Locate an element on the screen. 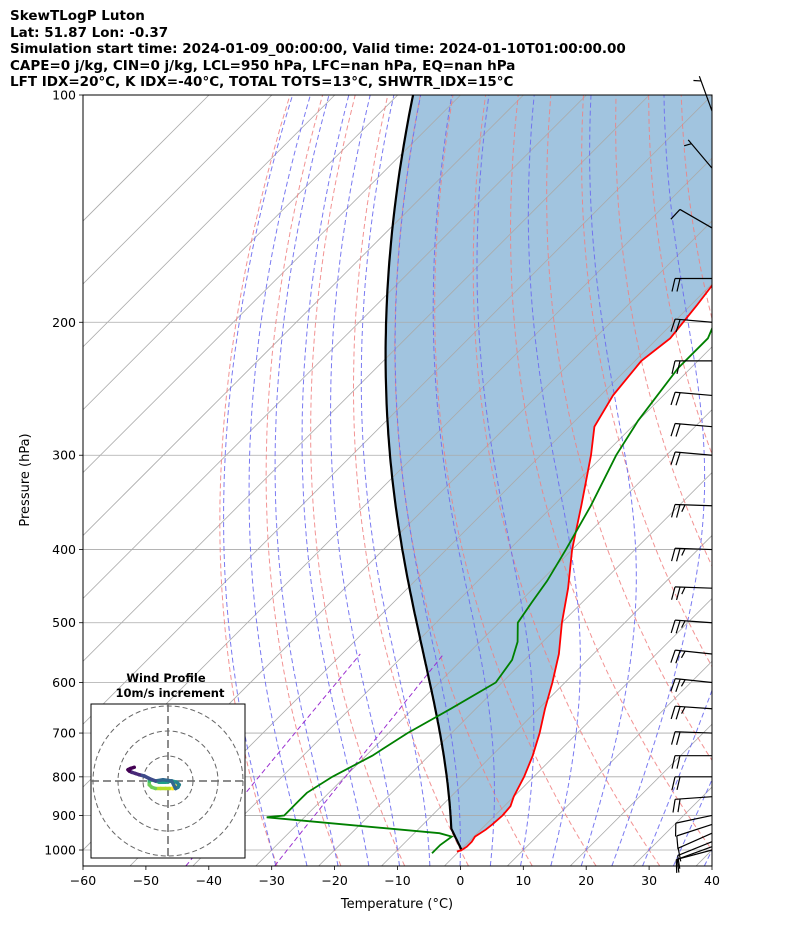 This screenshot has width=794, height=937. y-axis-ticks: 1000 900 800 700 600 500 400 300 200 100 is located at coordinates (63, 473).